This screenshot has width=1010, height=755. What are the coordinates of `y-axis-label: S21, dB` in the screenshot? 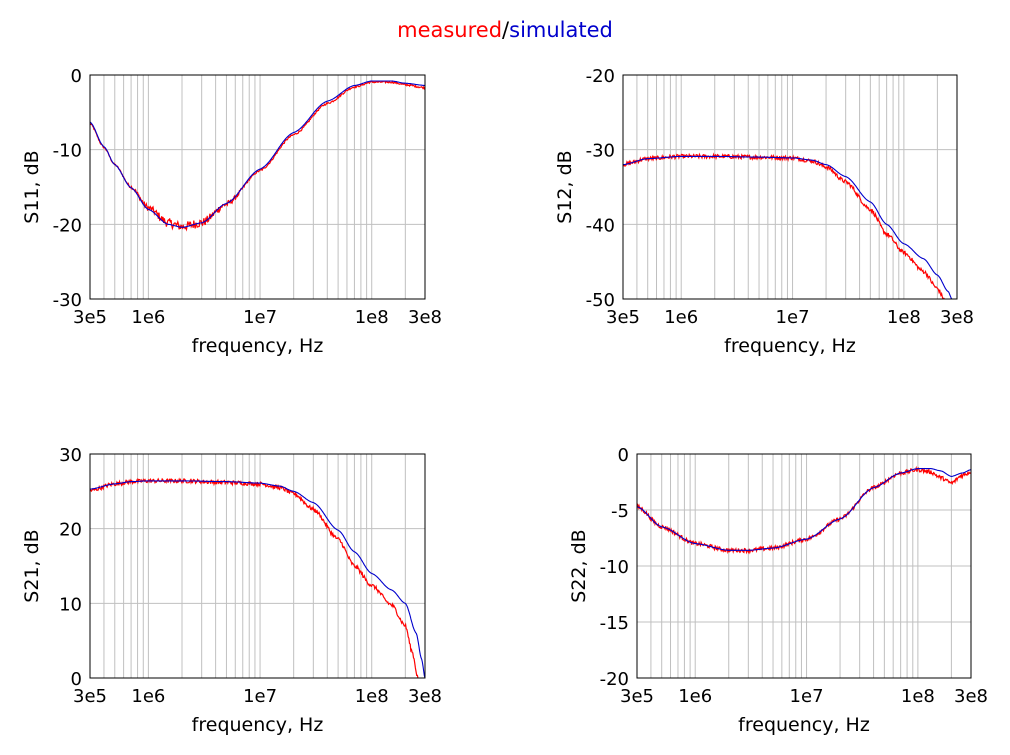 It's located at (32, 565).